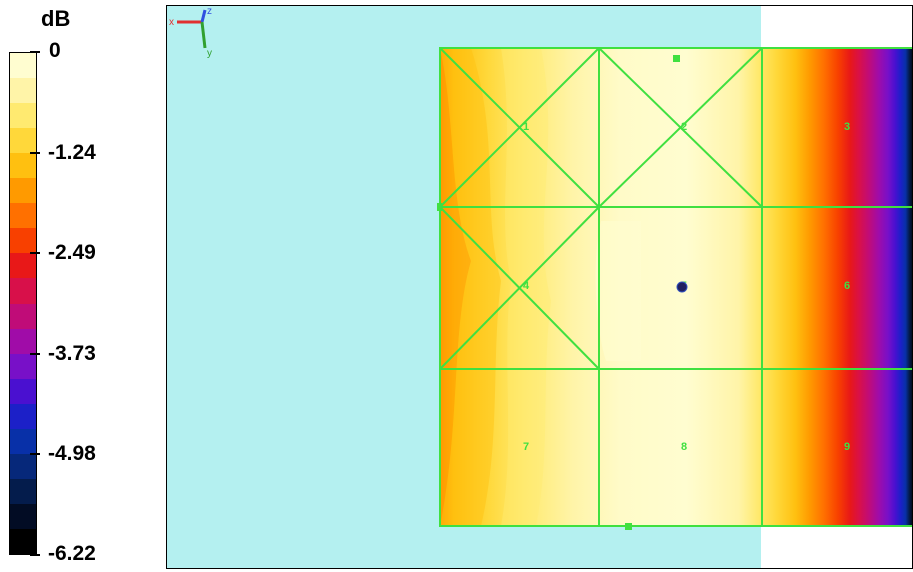 This screenshot has width=913, height=572. I want to click on x-axis-label: x, so click(171, 22).